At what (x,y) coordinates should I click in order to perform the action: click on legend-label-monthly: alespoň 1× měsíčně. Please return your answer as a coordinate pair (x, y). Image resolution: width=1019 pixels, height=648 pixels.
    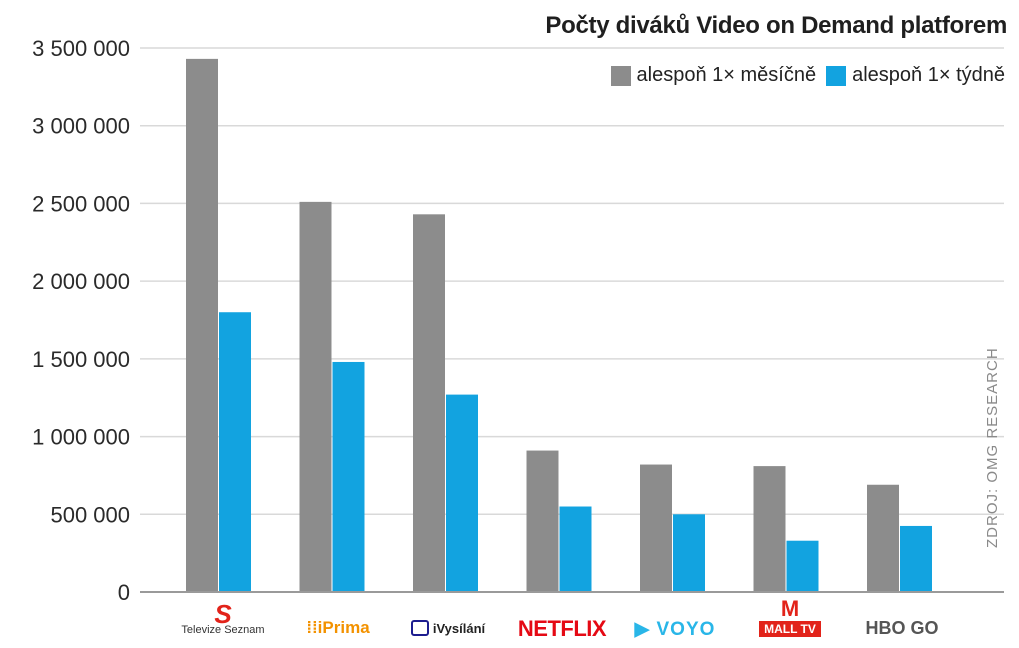
    Looking at the image, I should click on (726, 75).